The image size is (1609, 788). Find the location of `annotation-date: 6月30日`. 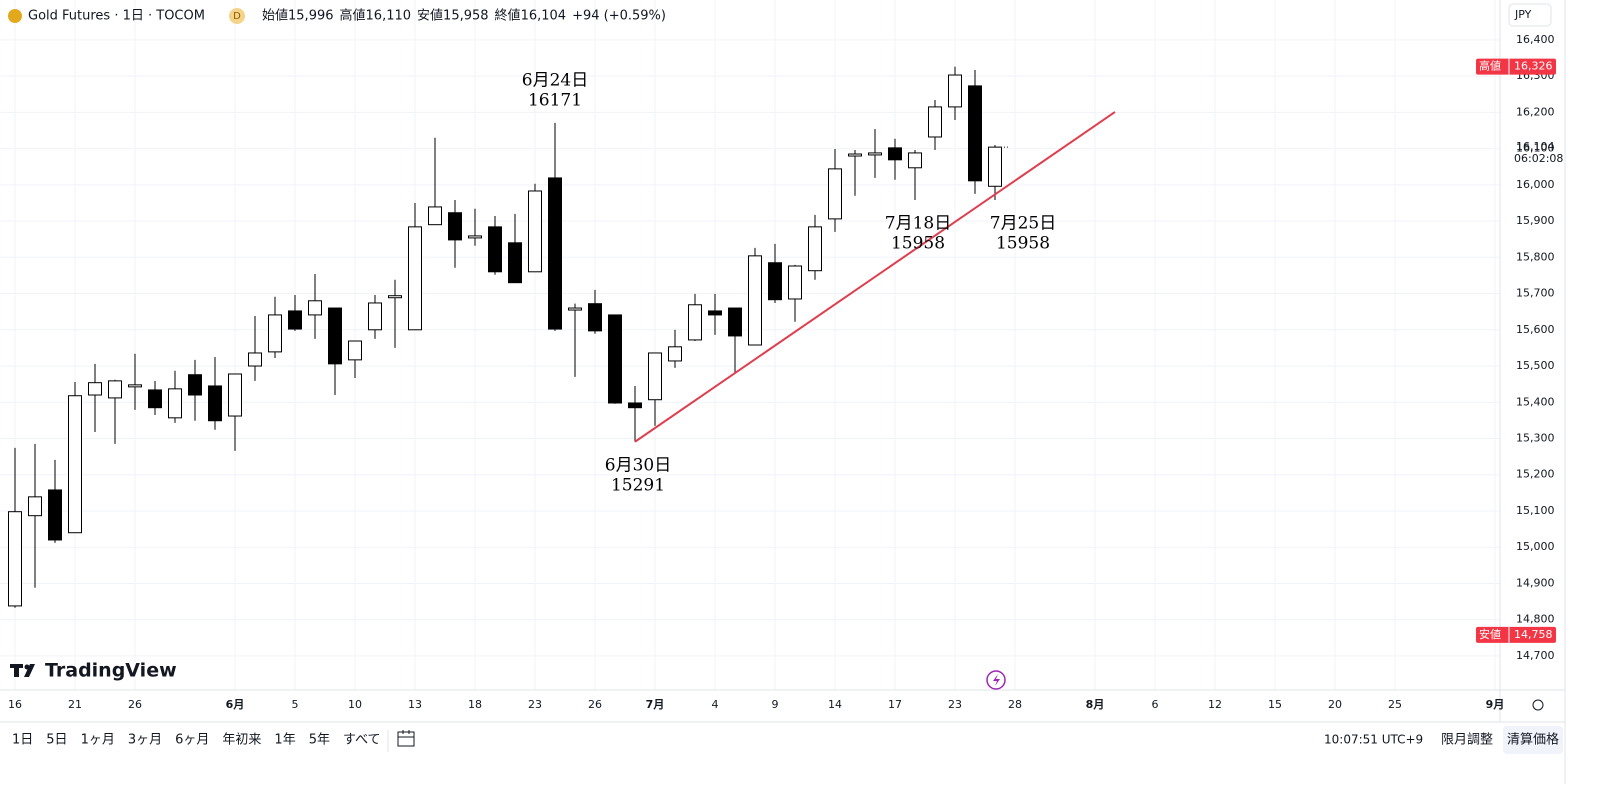

annotation-date: 6月30日 is located at coordinates (638, 465).